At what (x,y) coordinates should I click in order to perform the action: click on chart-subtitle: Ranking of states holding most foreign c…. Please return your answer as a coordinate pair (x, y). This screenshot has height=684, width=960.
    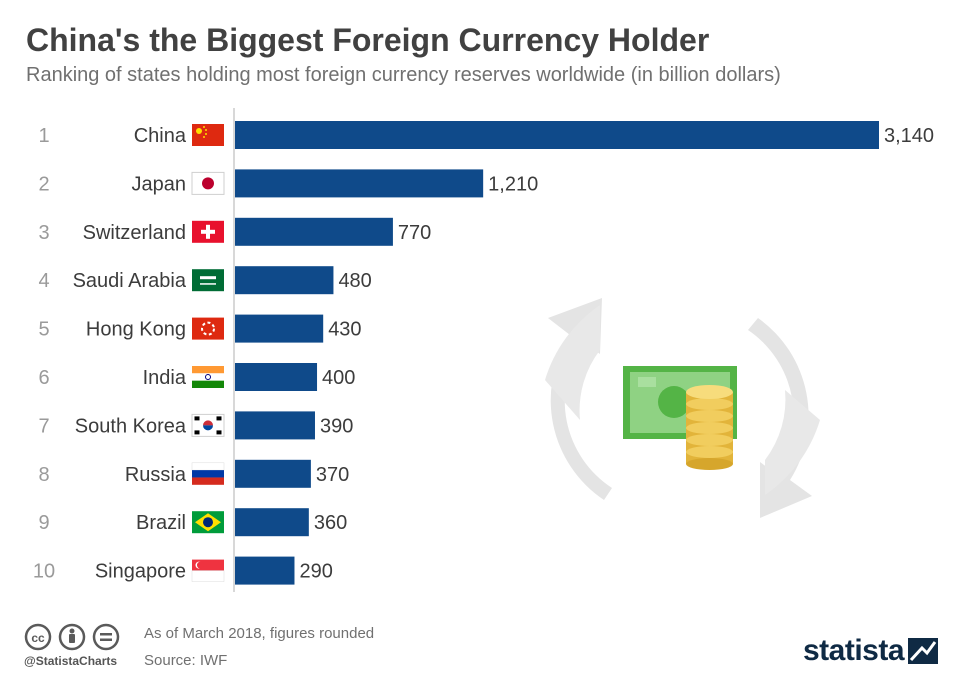
    Looking at the image, I should click on (403, 75).